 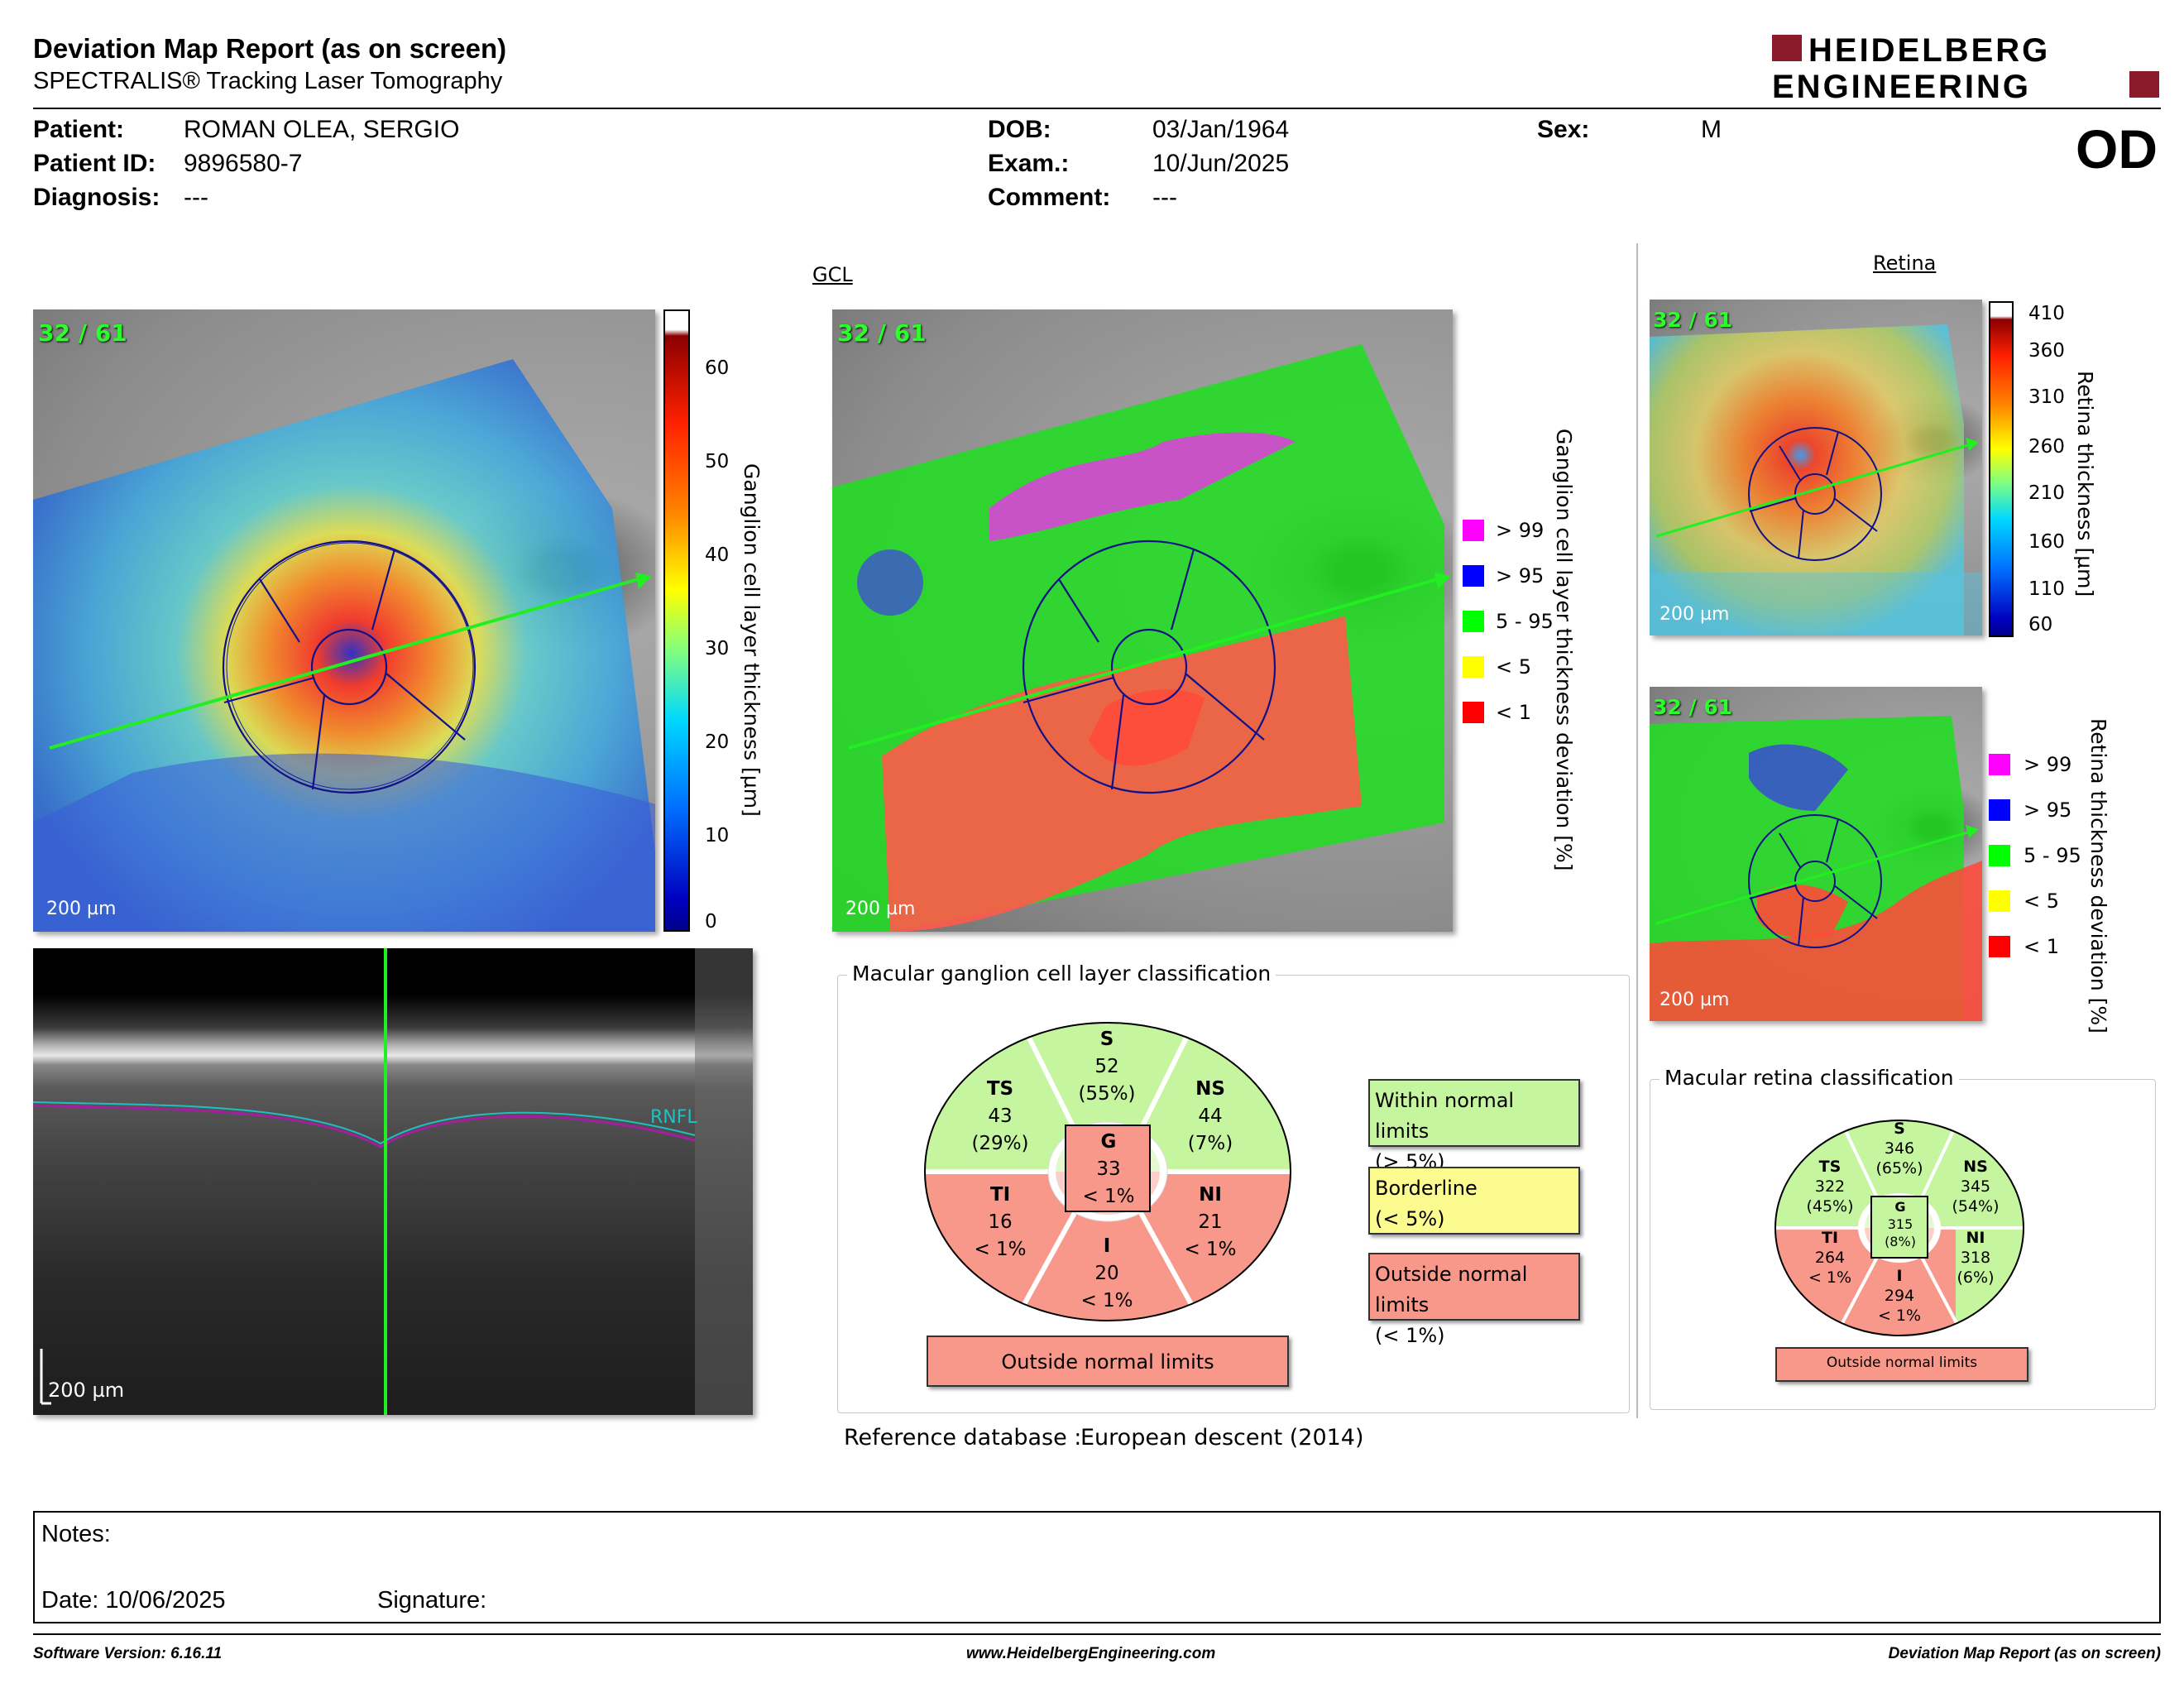 I want to click on gcl-legend-label: < 1, so click(x=1514, y=712).